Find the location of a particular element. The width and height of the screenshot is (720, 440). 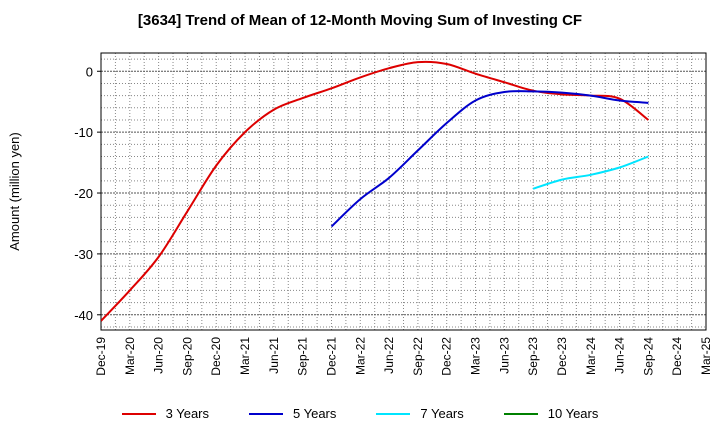

x-tick-label: Jun-24 is located at coordinates (620, 355).